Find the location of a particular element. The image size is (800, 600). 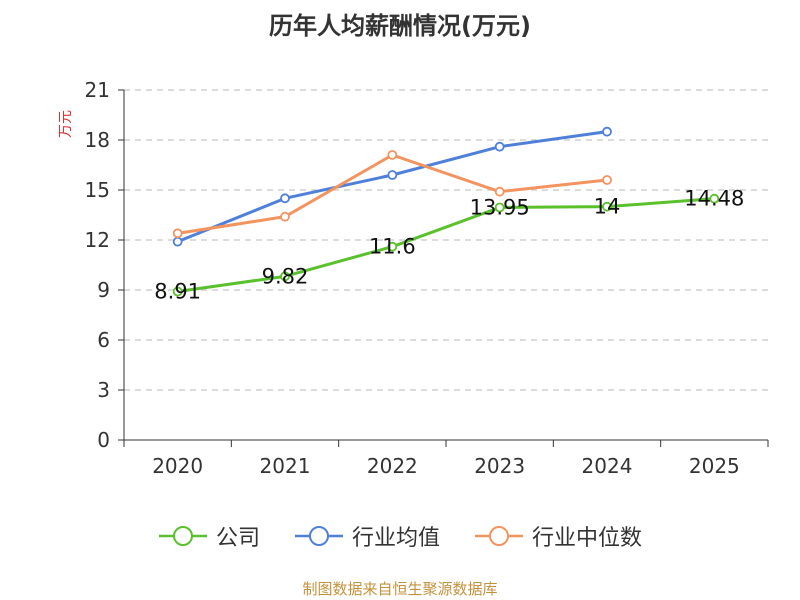

y-axis-label: 万元 is located at coordinates (66, 124).